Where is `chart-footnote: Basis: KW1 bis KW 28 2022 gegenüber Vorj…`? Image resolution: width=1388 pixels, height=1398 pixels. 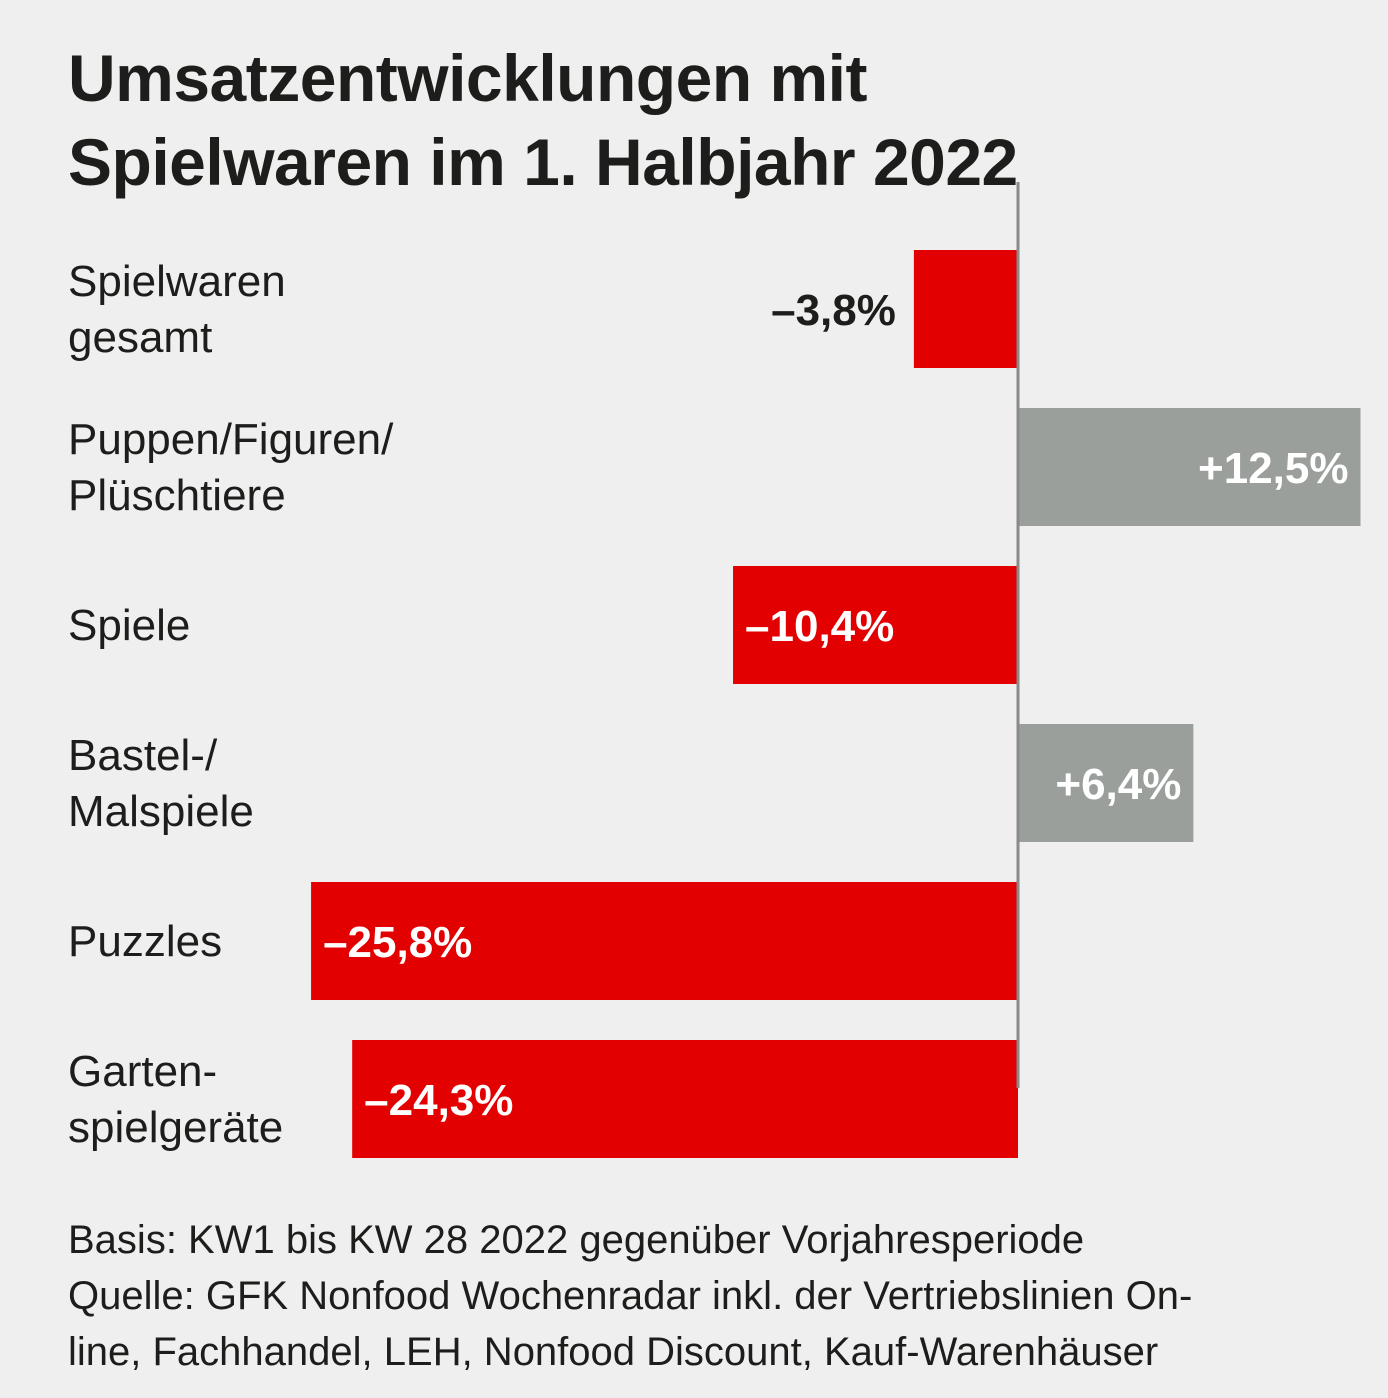
chart-footnote: Basis: KW1 bis KW 28 2022 gegenüber Vorj… is located at coordinates (718, 1296).